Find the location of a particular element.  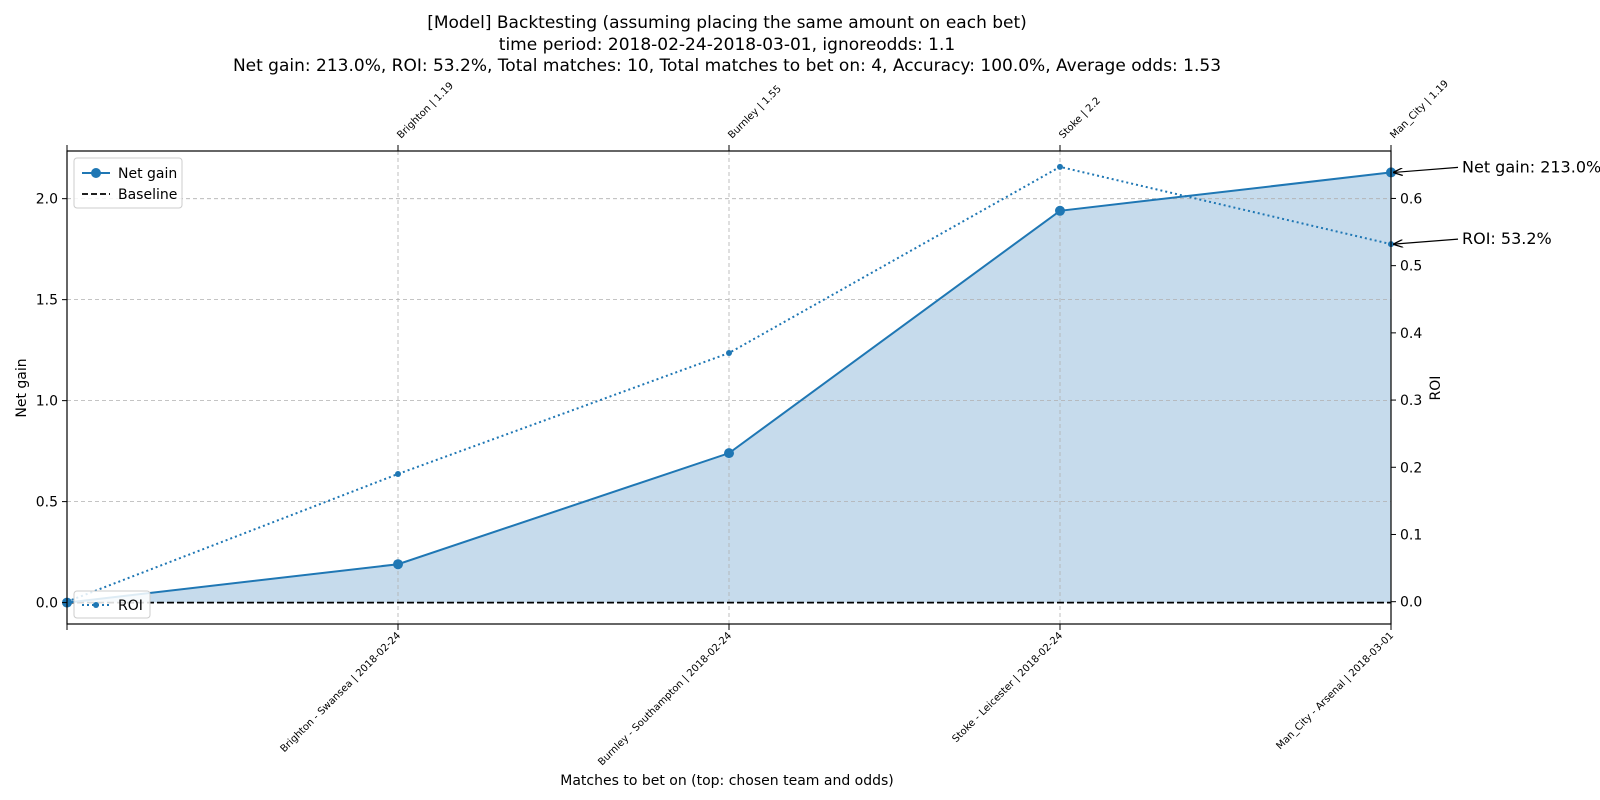

y-tick-left-label: 1.0 is located at coordinates (47, 402).